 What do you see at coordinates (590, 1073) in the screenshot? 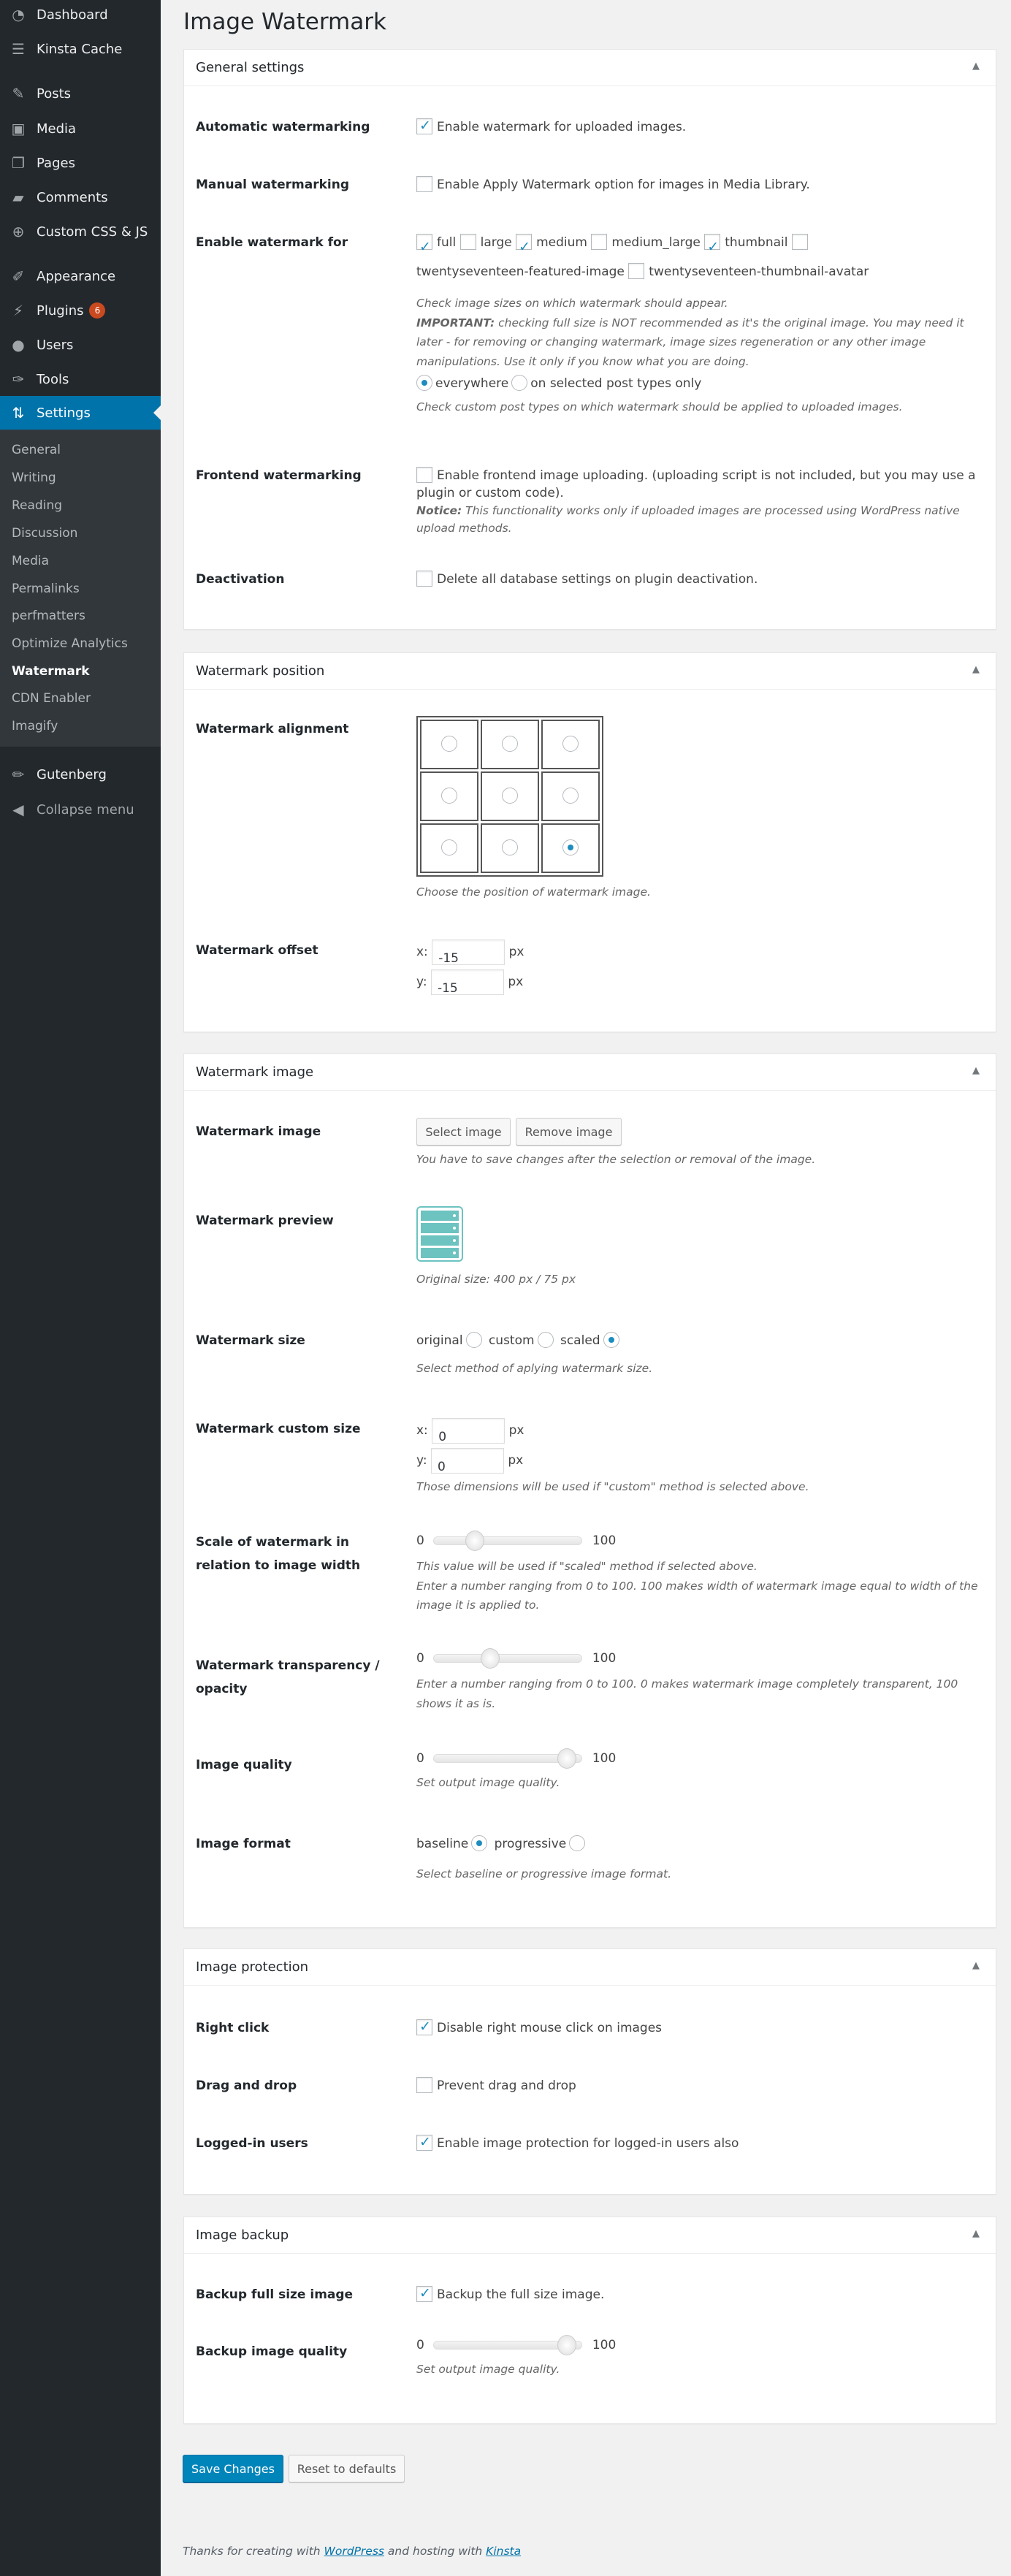
I see `panel-header: Watermark image ▲` at bounding box center [590, 1073].